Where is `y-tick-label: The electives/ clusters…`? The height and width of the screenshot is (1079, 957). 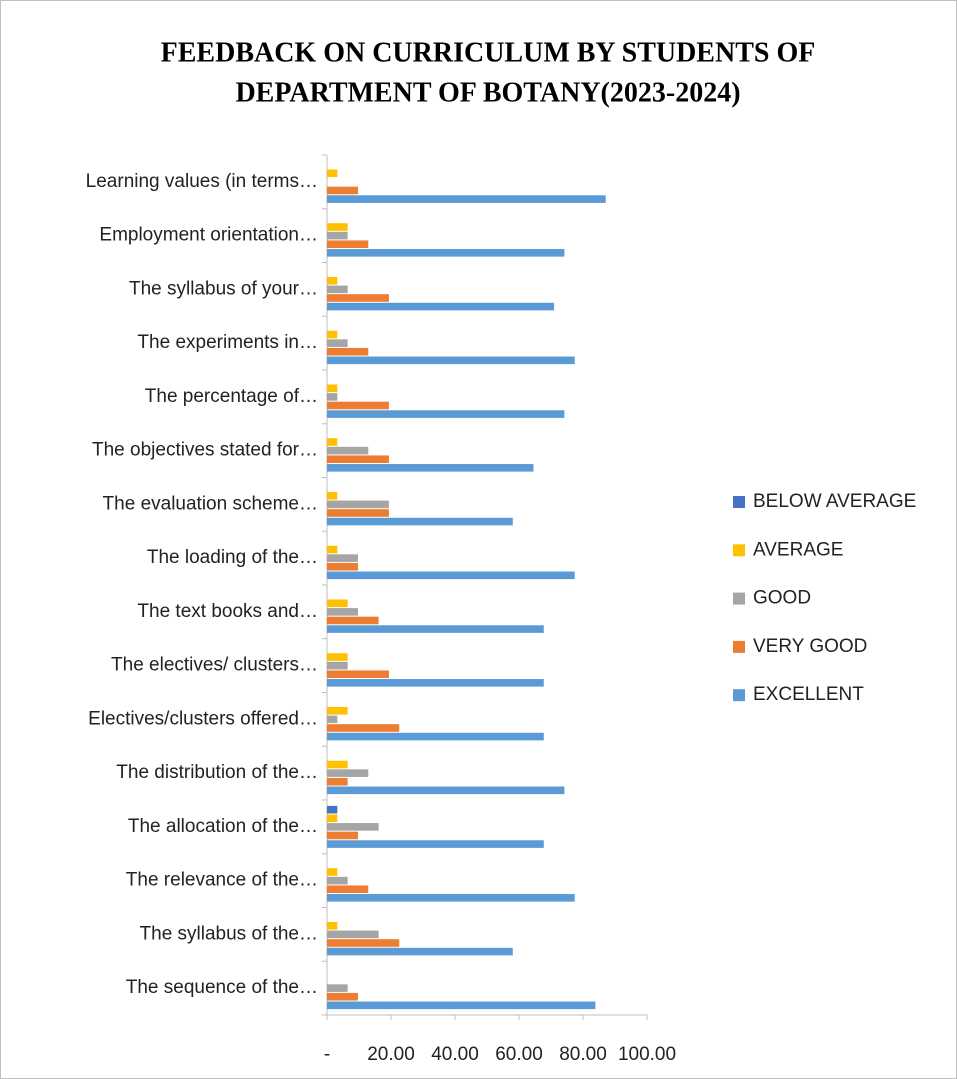
y-tick-label: The electives/ clusters… is located at coordinates (214, 665).